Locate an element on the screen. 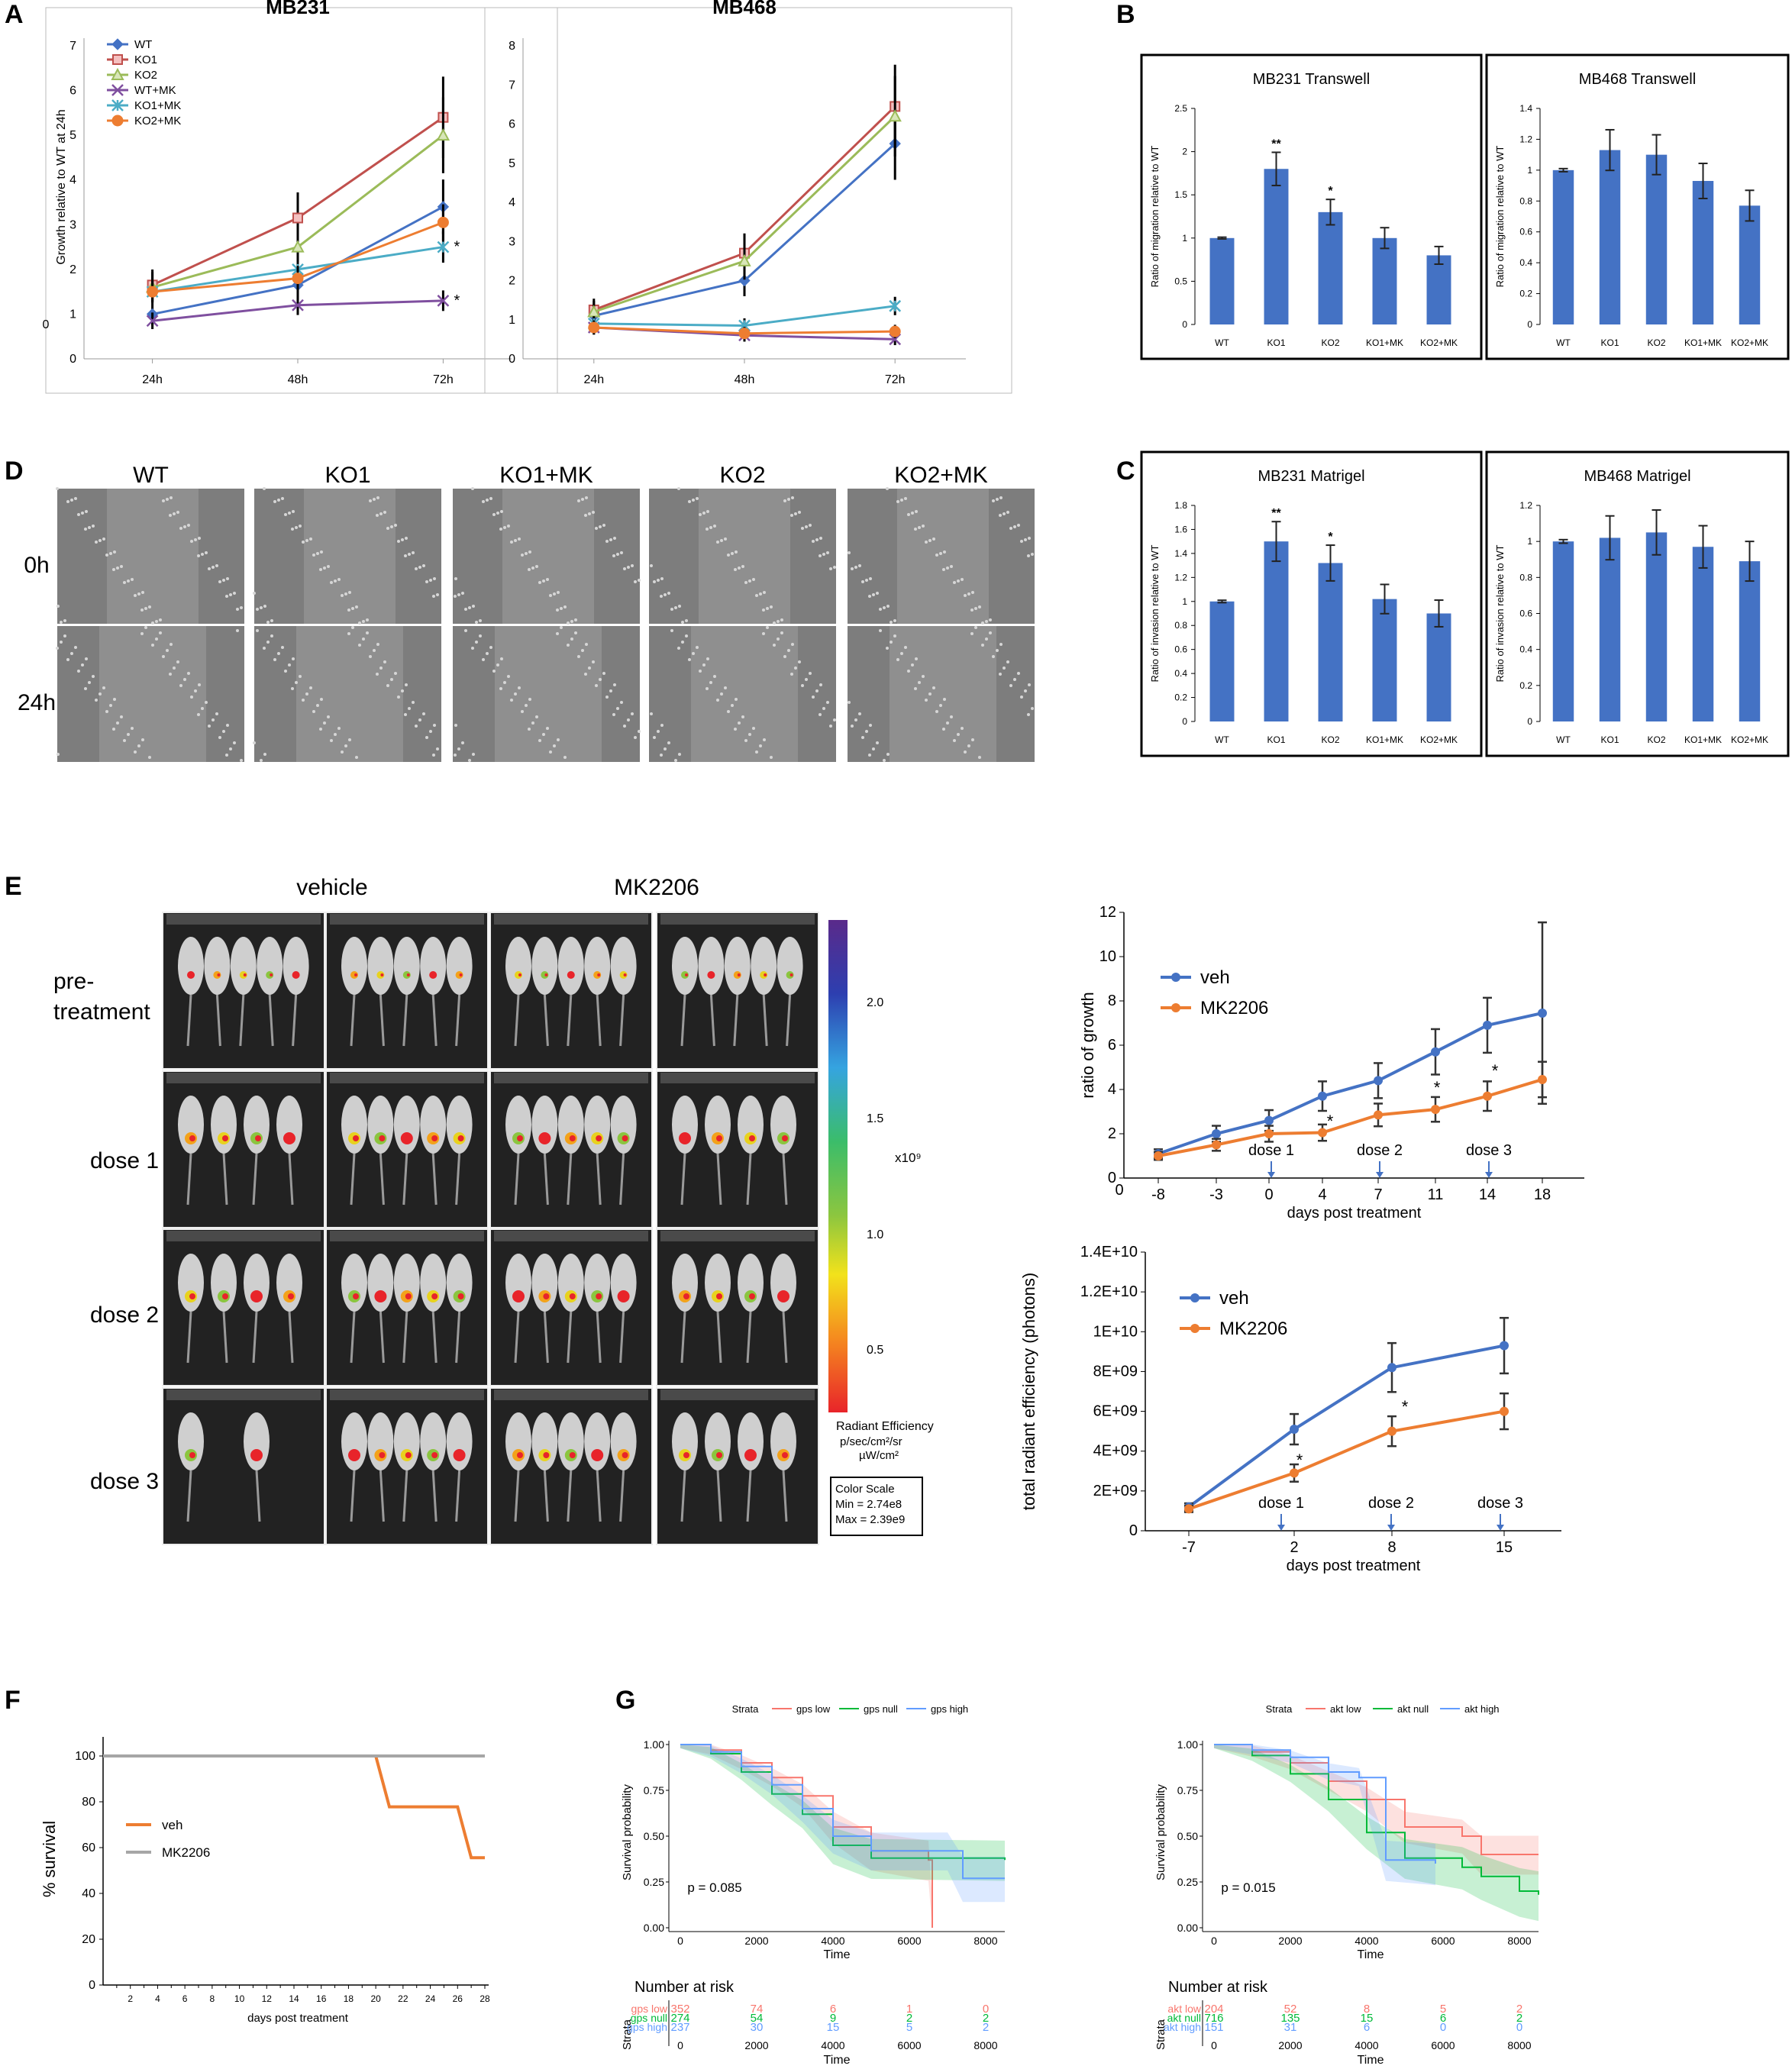 This screenshot has height=2069, width=1792. ivis-holder is located at coordinates (243, 919).